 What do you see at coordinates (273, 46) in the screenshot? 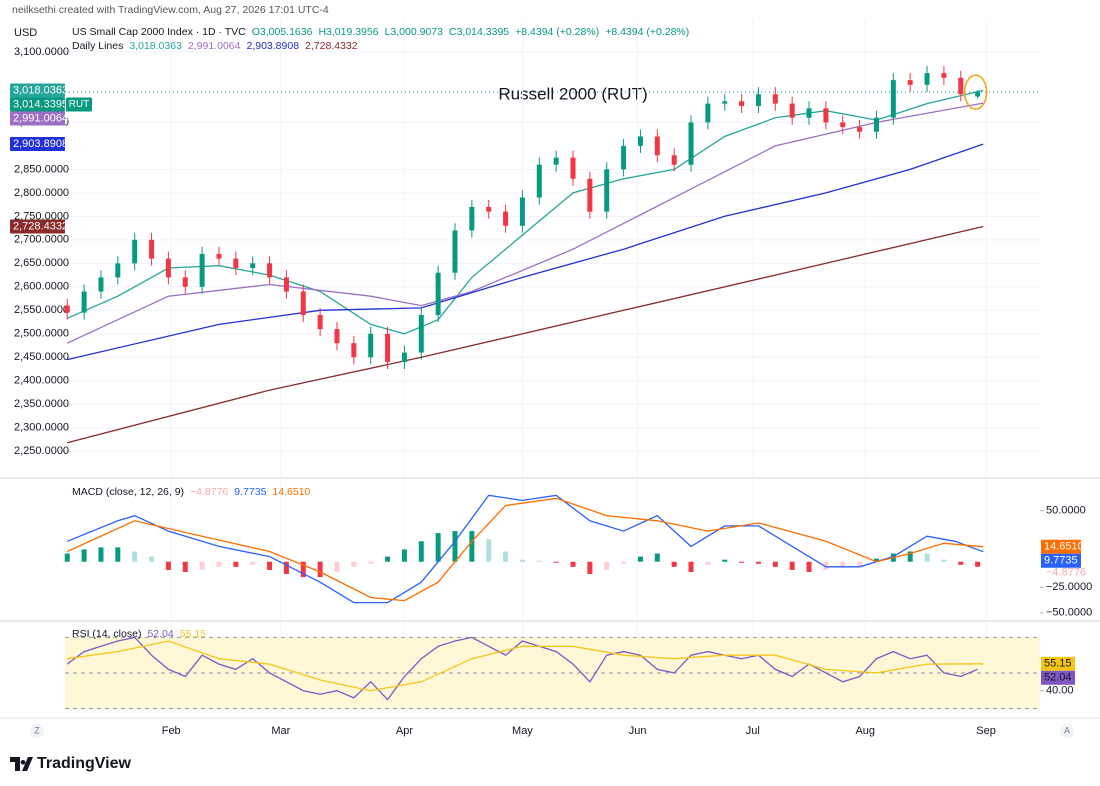
I see `line-value: 2,903.8908` at bounding box center [273, 46].